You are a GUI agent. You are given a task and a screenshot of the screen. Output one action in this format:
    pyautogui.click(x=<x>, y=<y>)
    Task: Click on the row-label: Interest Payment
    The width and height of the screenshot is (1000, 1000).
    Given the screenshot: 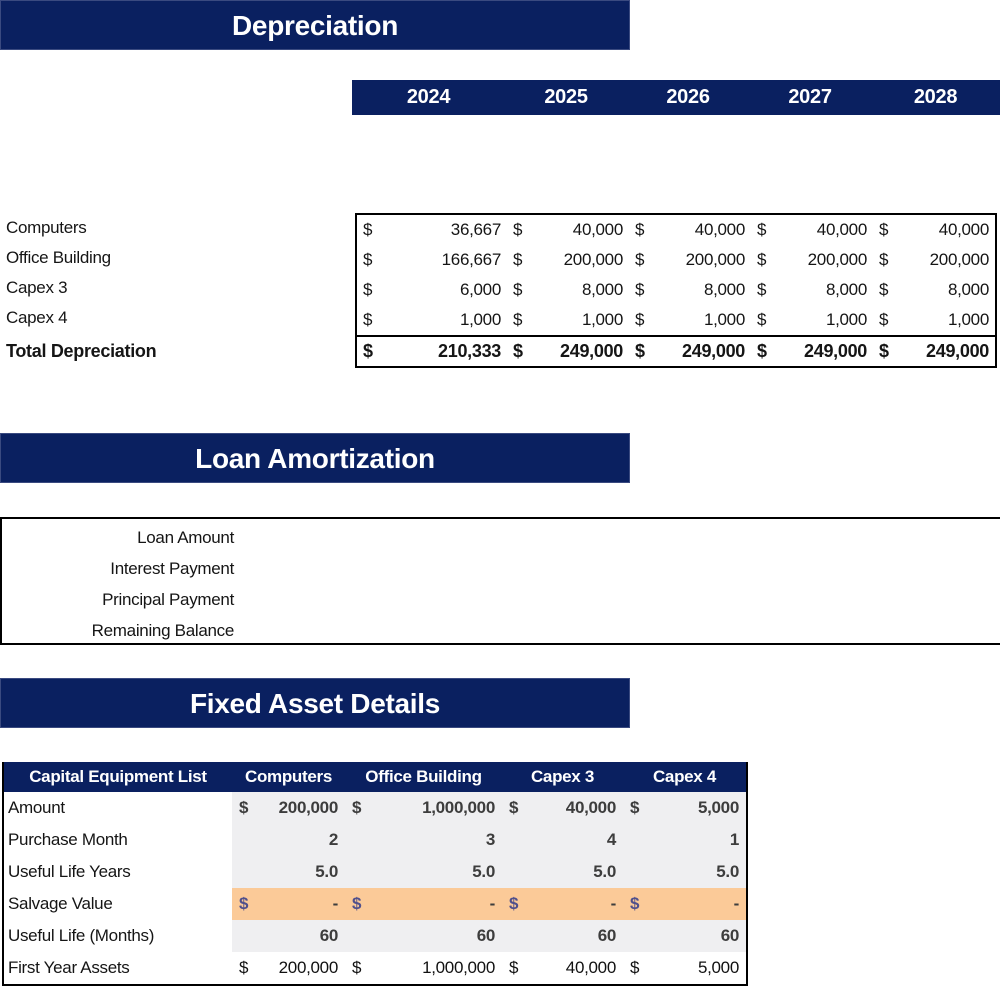 What is the action you would take?
    pyautogui.click(x=172, y=568)
    